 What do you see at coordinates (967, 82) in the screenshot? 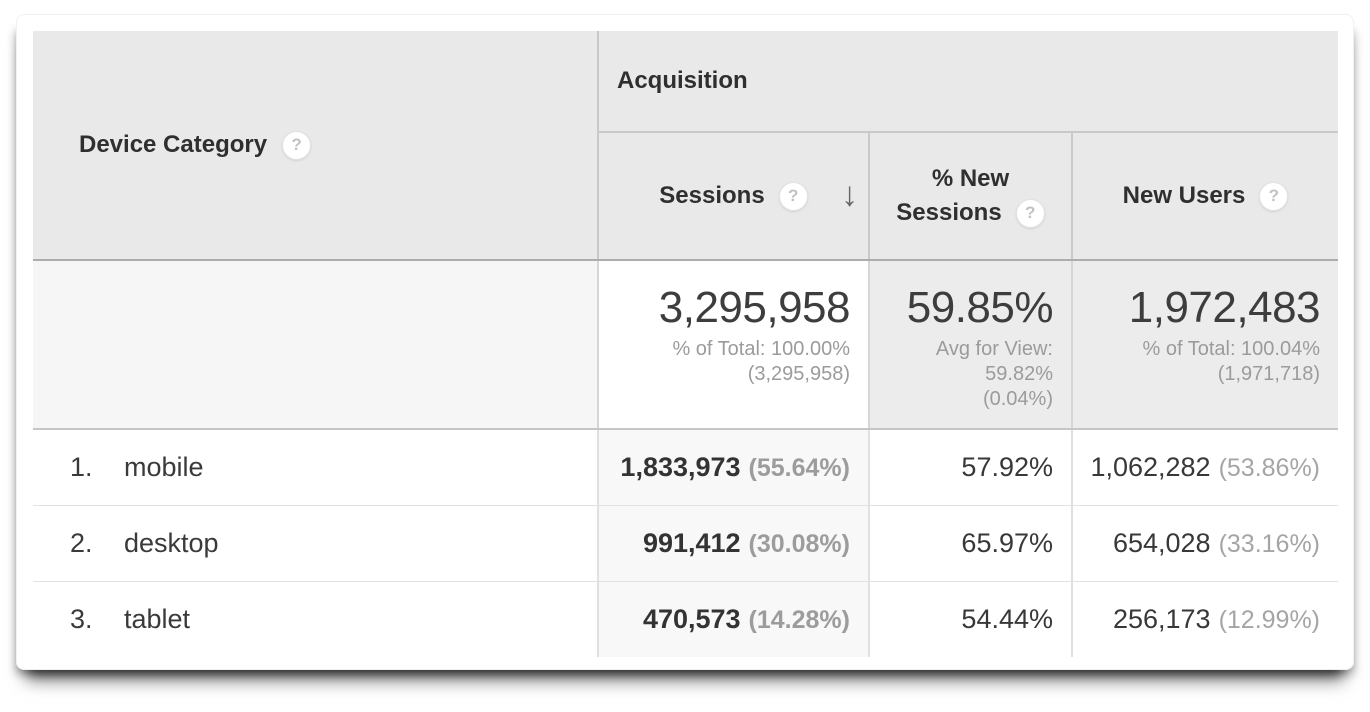
I see `column-group-acquisition: Acquisition` at bounding box center [967, 82].